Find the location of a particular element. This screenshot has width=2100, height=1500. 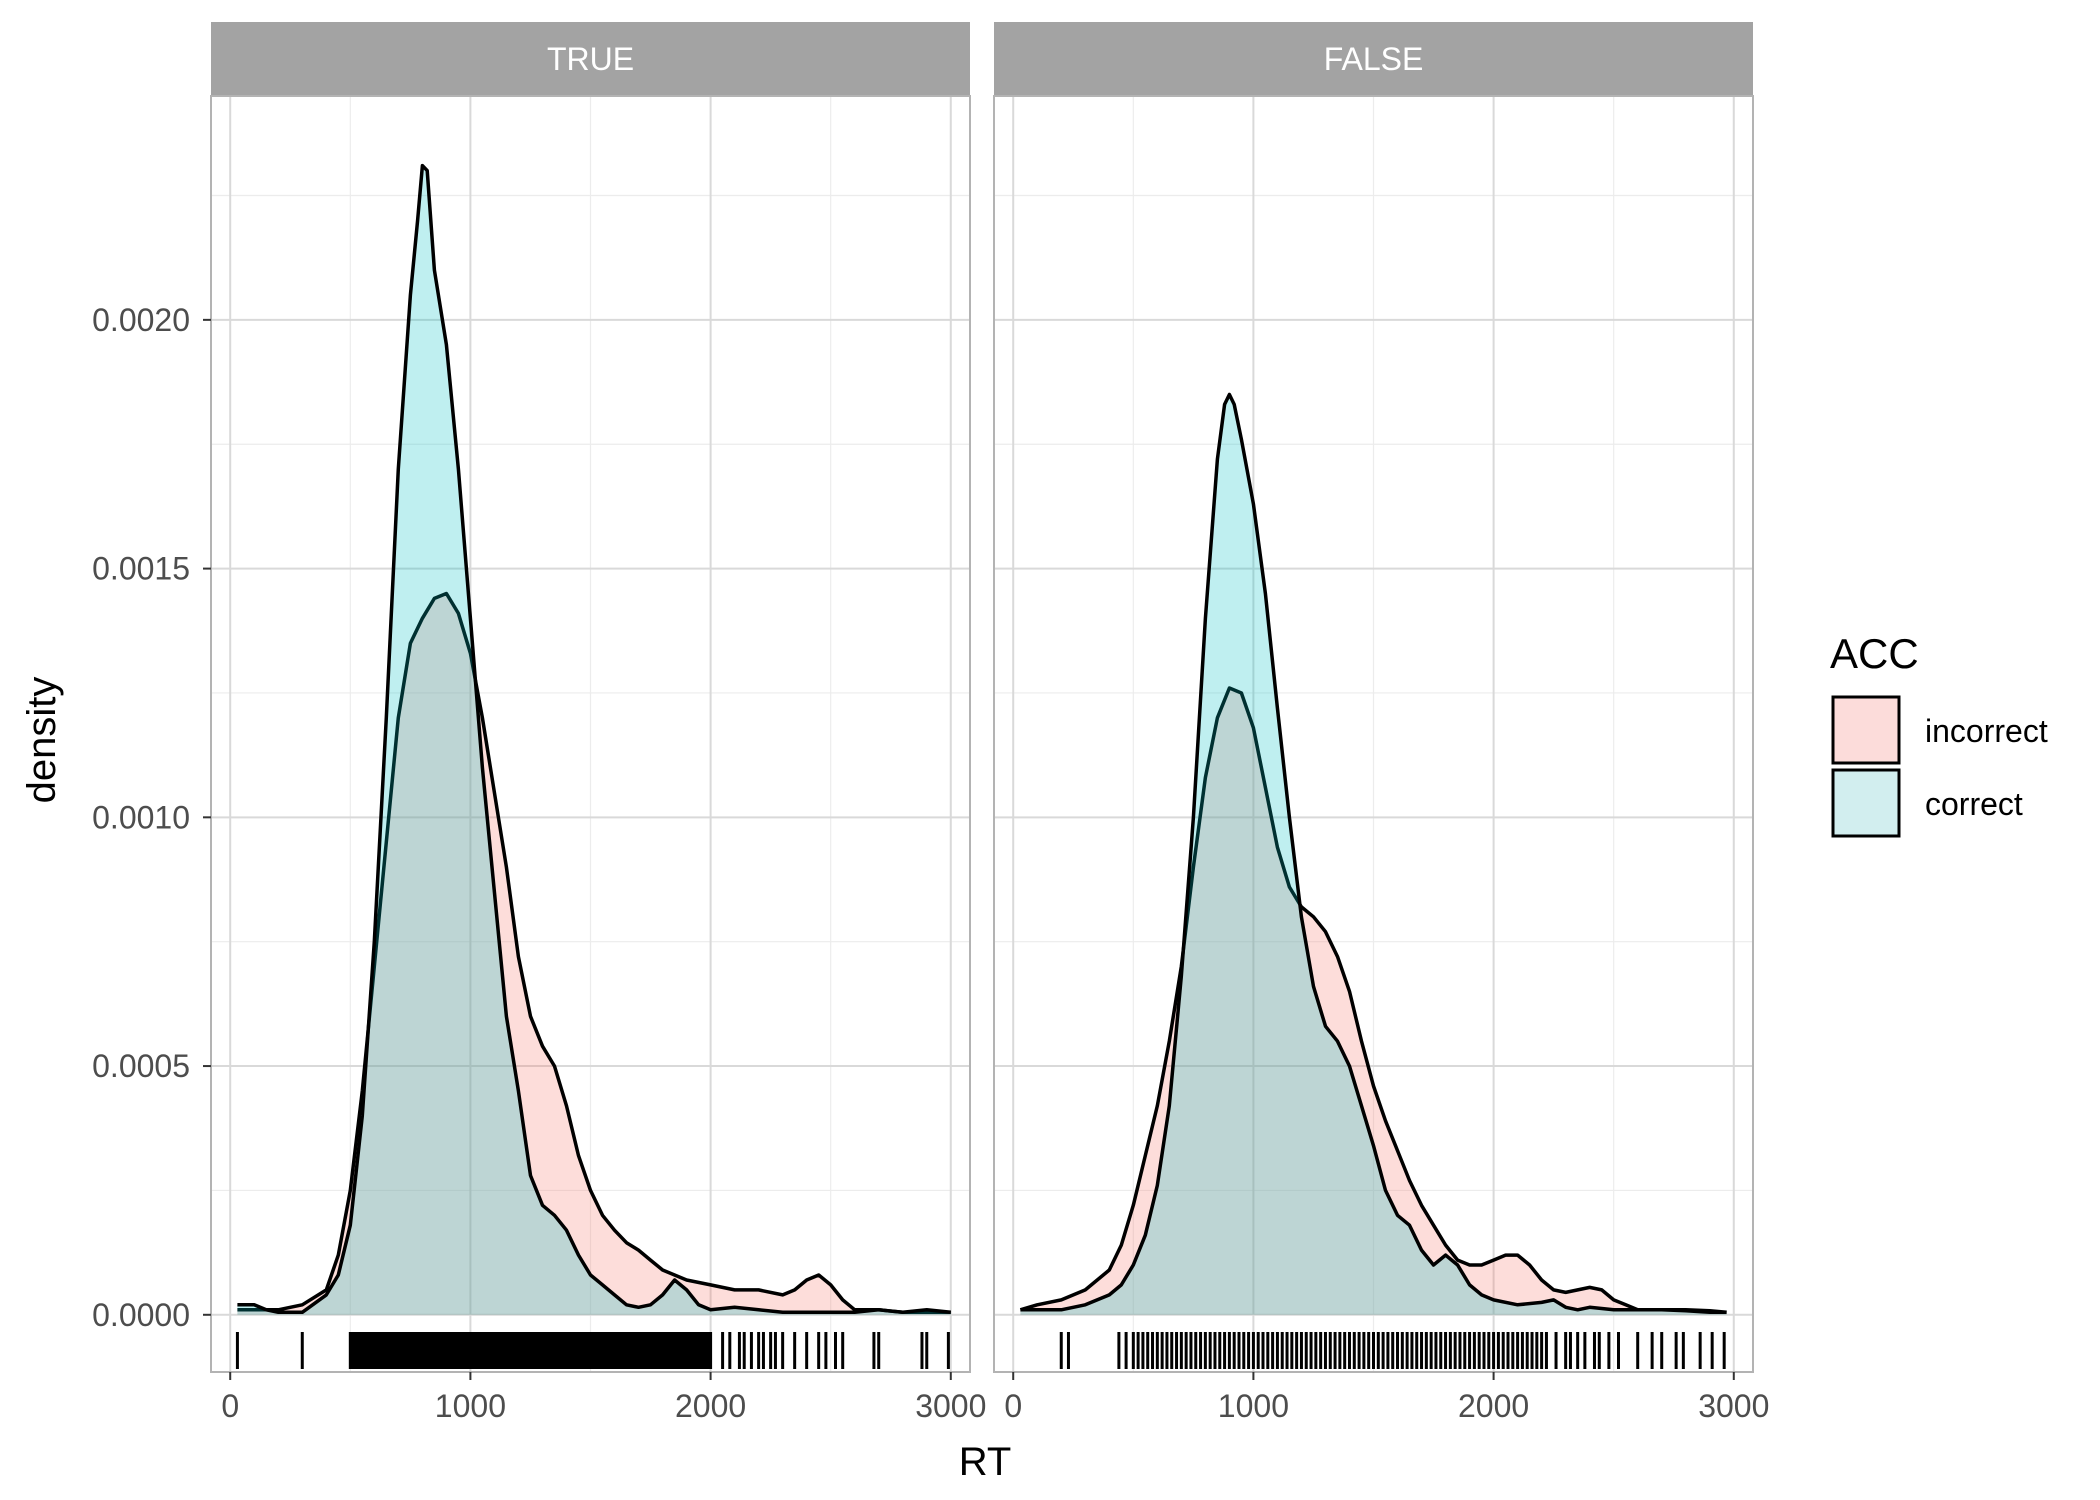

x-axis-title: RT is located at coordinates (985, 1462).